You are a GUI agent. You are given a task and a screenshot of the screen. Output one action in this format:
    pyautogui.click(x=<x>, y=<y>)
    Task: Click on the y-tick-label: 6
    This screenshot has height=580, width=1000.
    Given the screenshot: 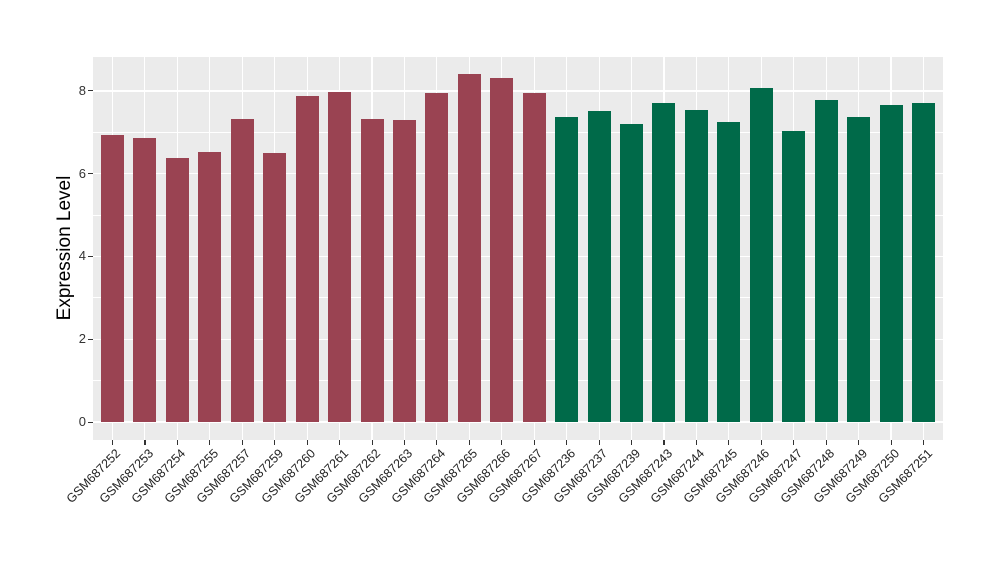 What is the action you would take?
    pyautogui.click(x=82, y=173)
    